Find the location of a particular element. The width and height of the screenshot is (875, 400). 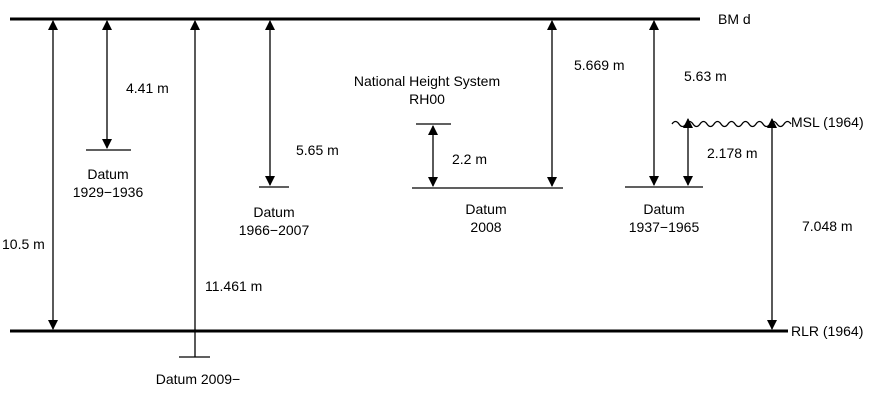

label-11-461: 11.461 m is located at coordinates (233, 286).